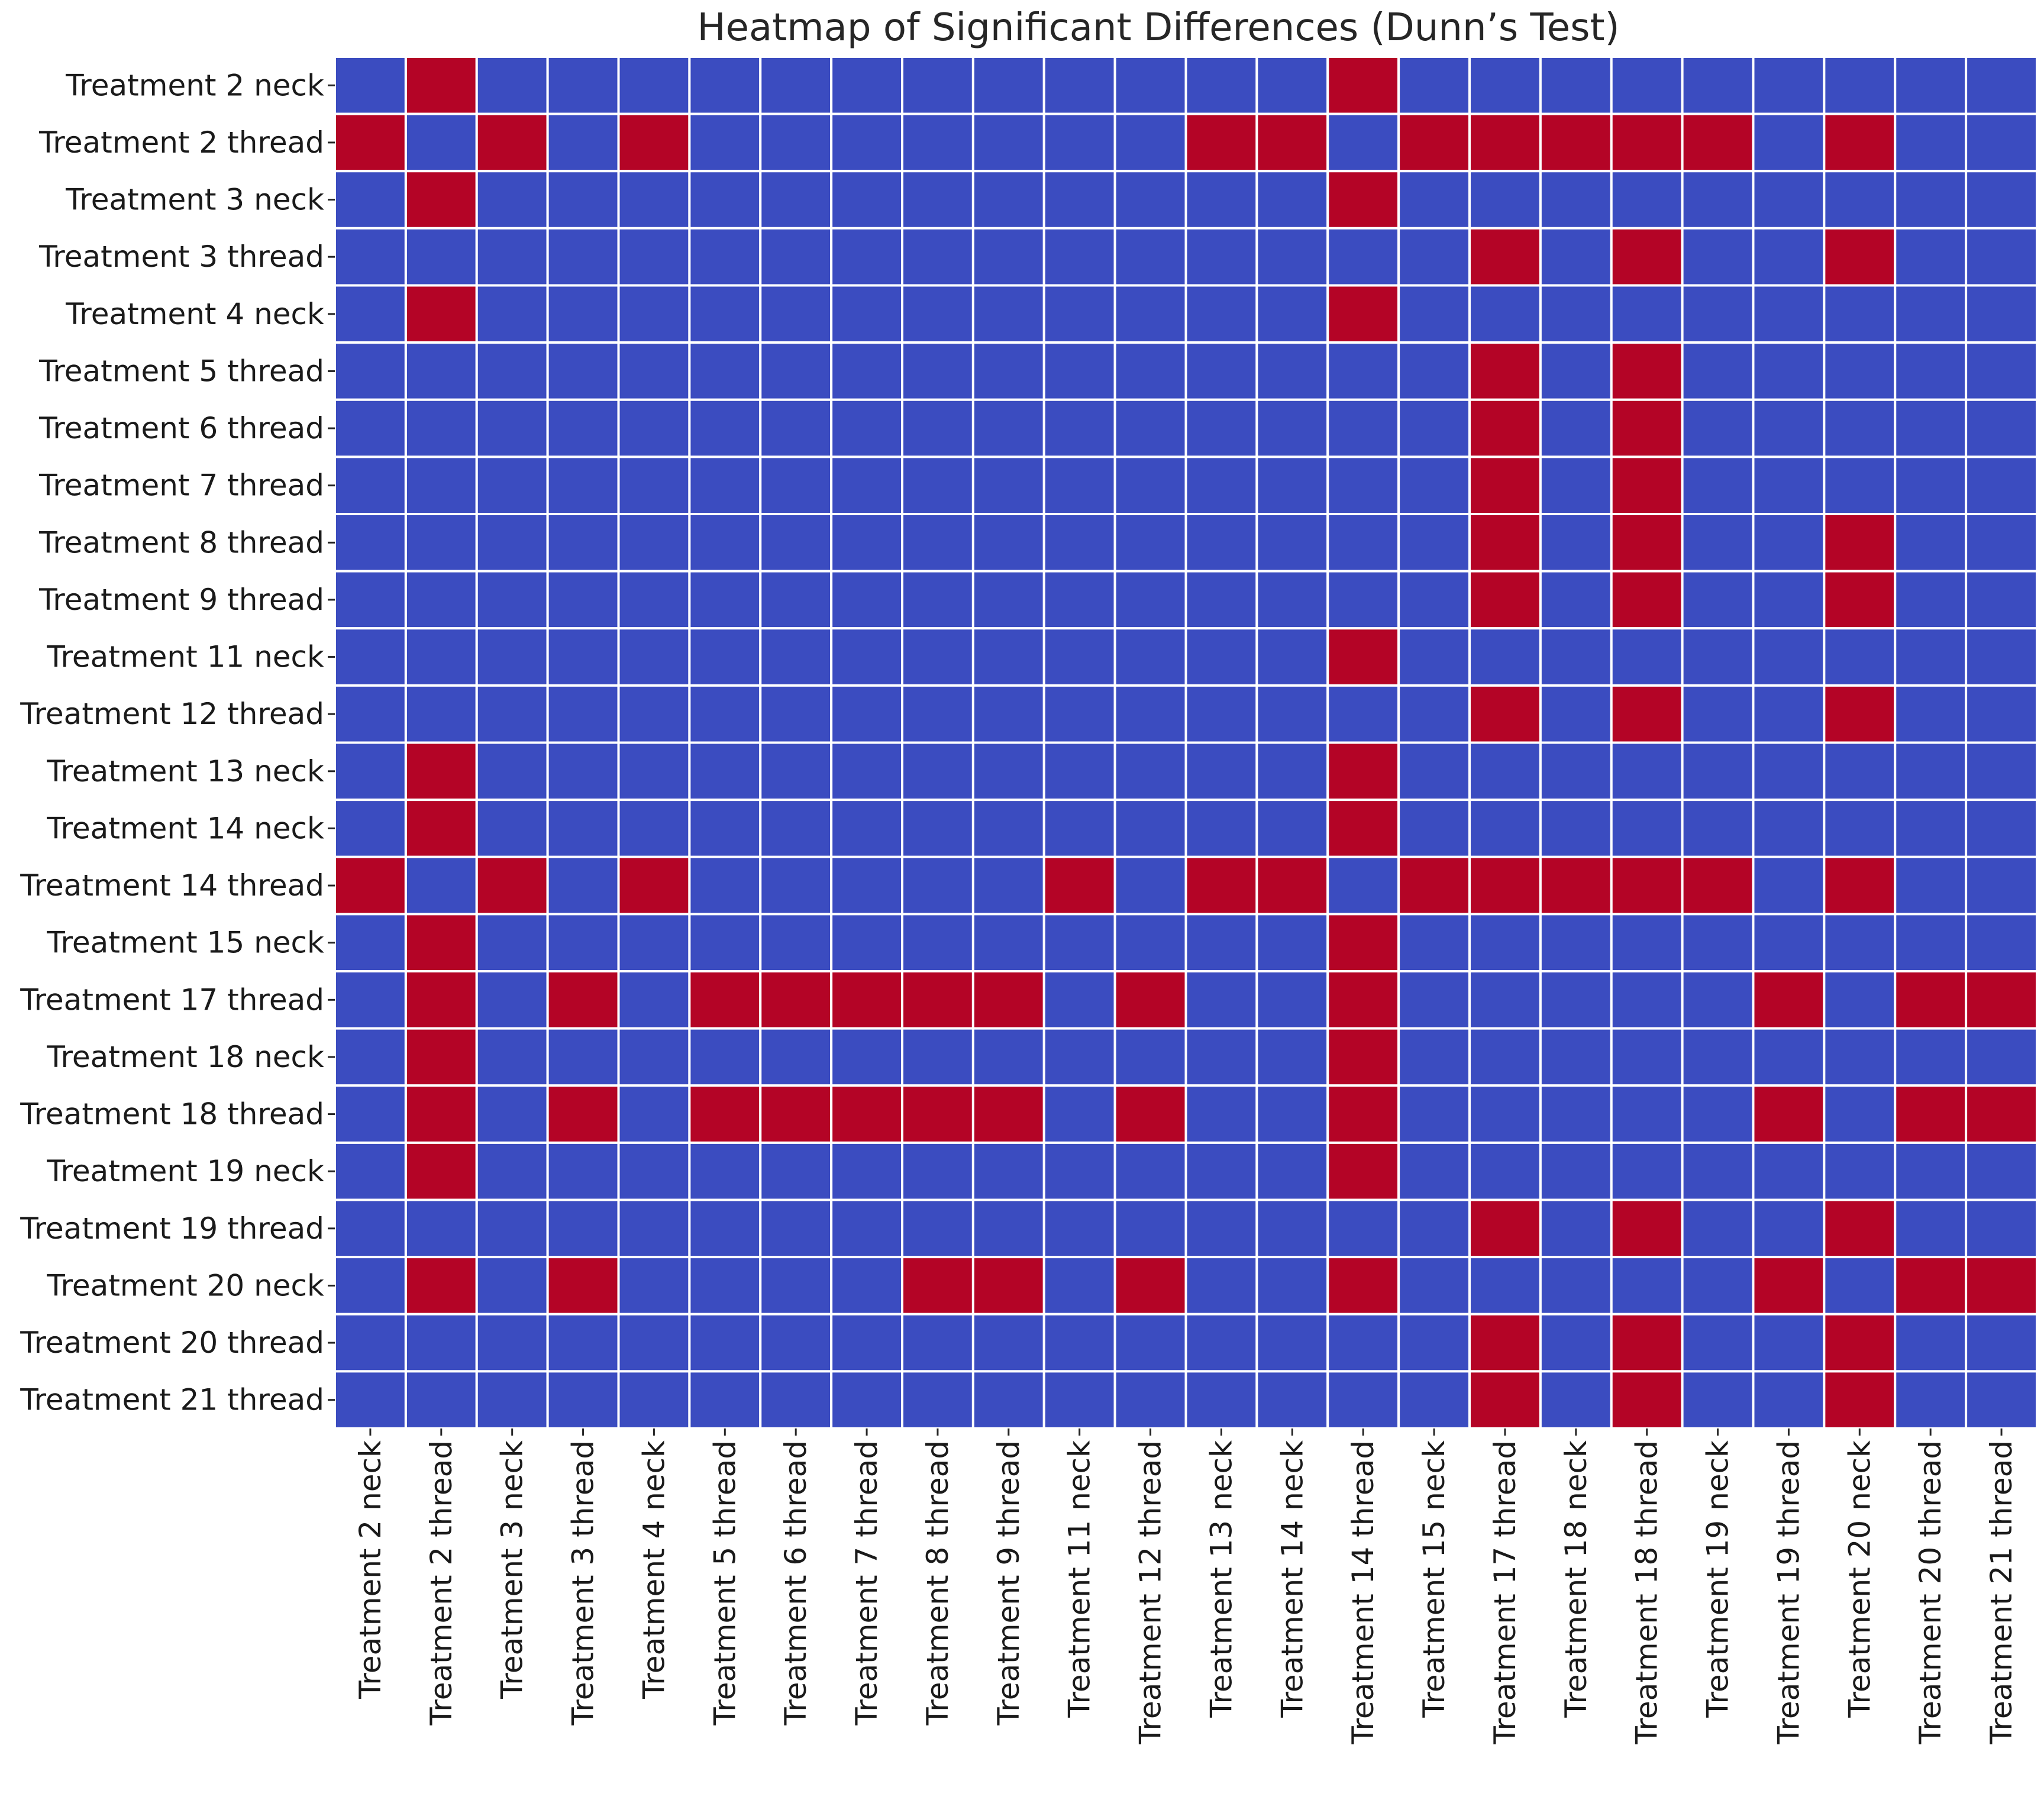 The image size is (2044, 1797). I want to click on row-tick-label: Treatment 17 thread, so click(172, 1000).